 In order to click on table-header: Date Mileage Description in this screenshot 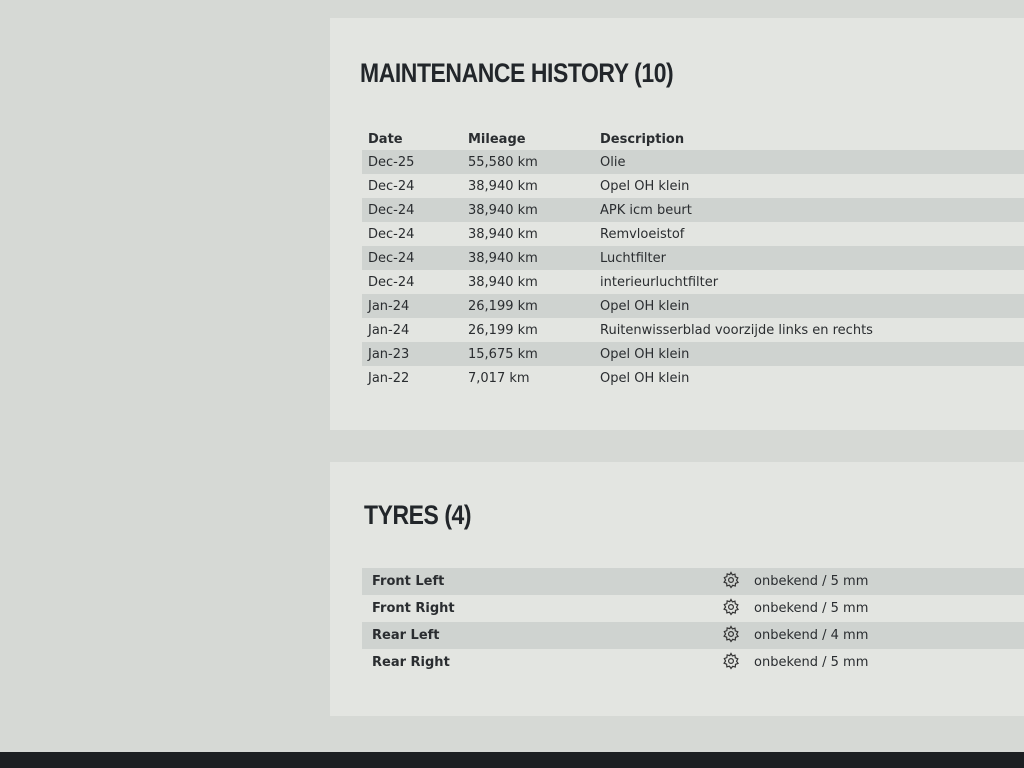, I will do `click(693, 139)`.